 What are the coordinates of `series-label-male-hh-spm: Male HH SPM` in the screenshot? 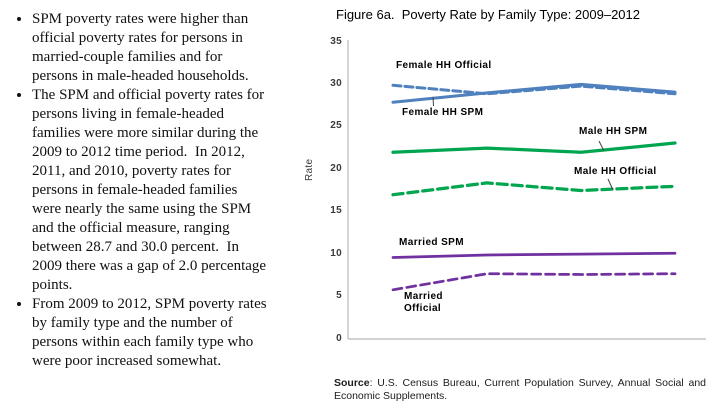 It's located at (613, 131).